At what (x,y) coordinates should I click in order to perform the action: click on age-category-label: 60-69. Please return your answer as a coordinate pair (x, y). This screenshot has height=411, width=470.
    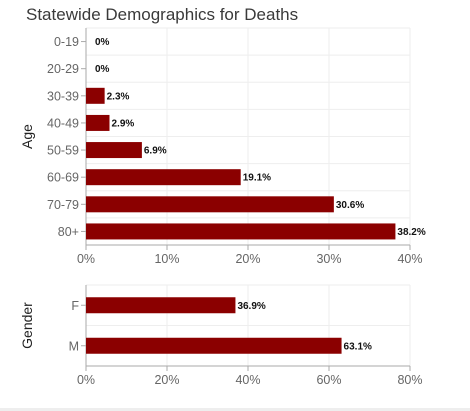
    Looking at the image, I should click on (63, 178).